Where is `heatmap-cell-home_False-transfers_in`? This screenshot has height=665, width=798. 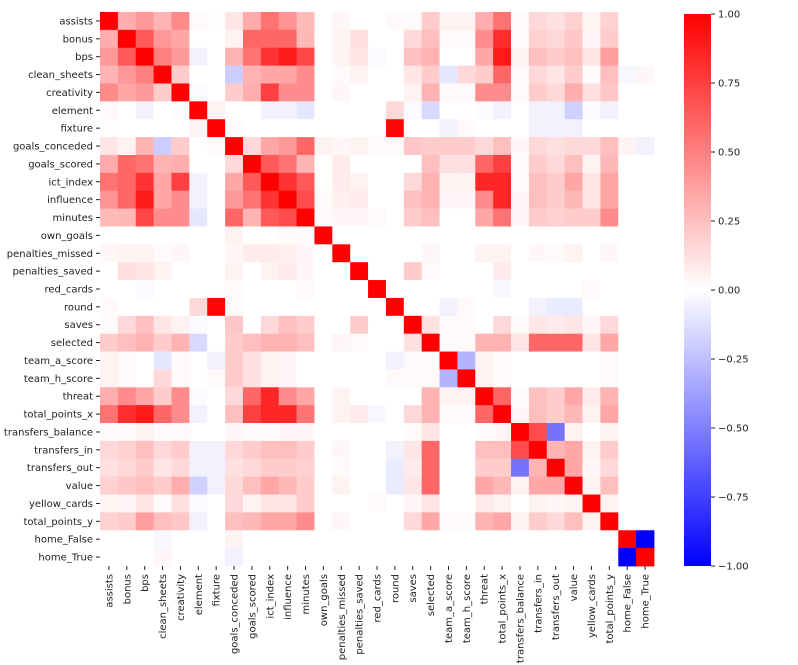 heatmap-cell-home_False-transfers_in is located at coordinates (538, 539).